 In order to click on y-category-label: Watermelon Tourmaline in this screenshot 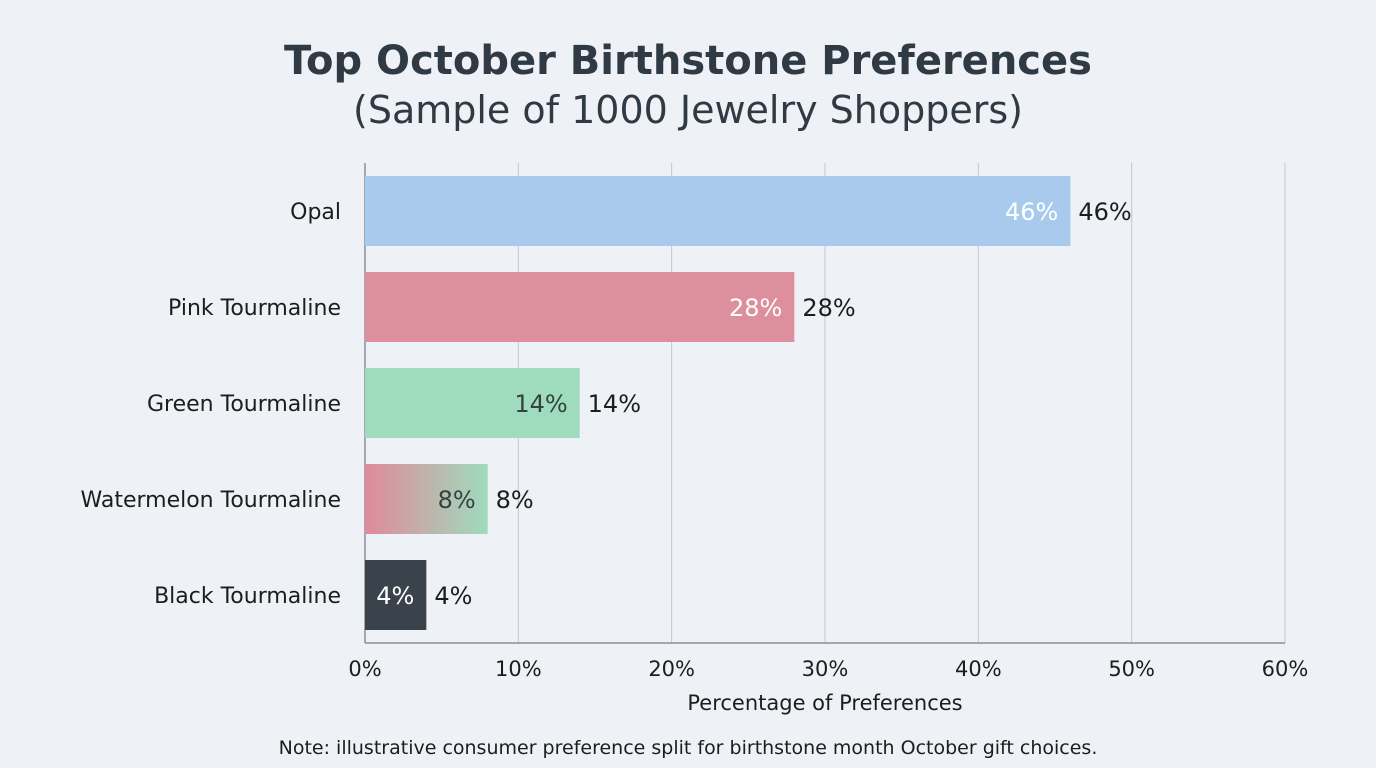, I will do `click(211, 500)`.